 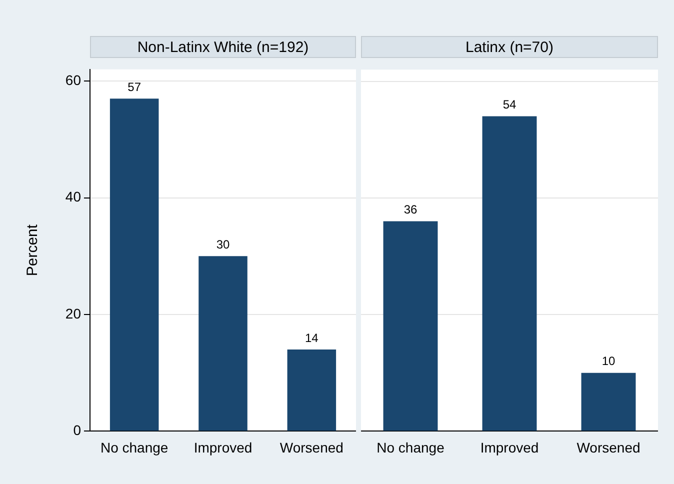 What do you see at coordinates (411, 209) in the screenshot?
I see `data-label: 36` at bounding box center [411, 209].